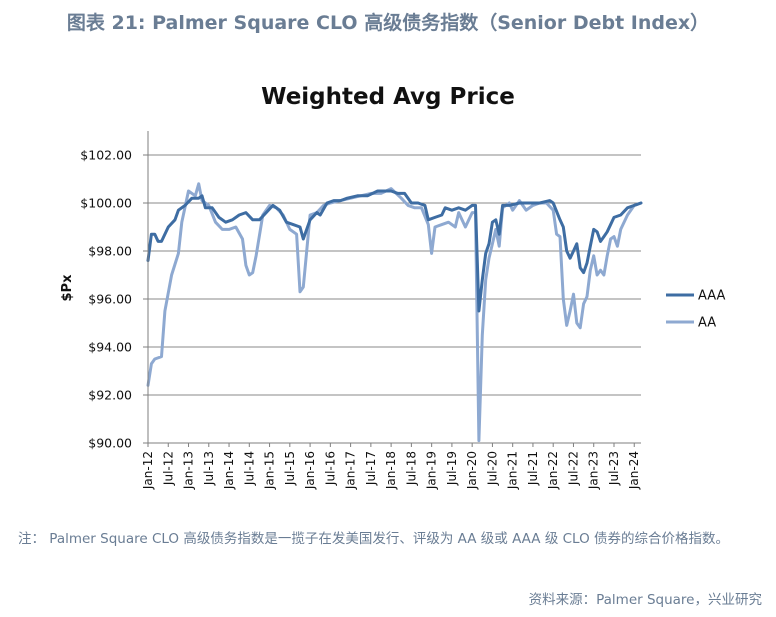 The image size is (776, 617). I want to click on x-tick-label: Jul-18, so click(411, 468).